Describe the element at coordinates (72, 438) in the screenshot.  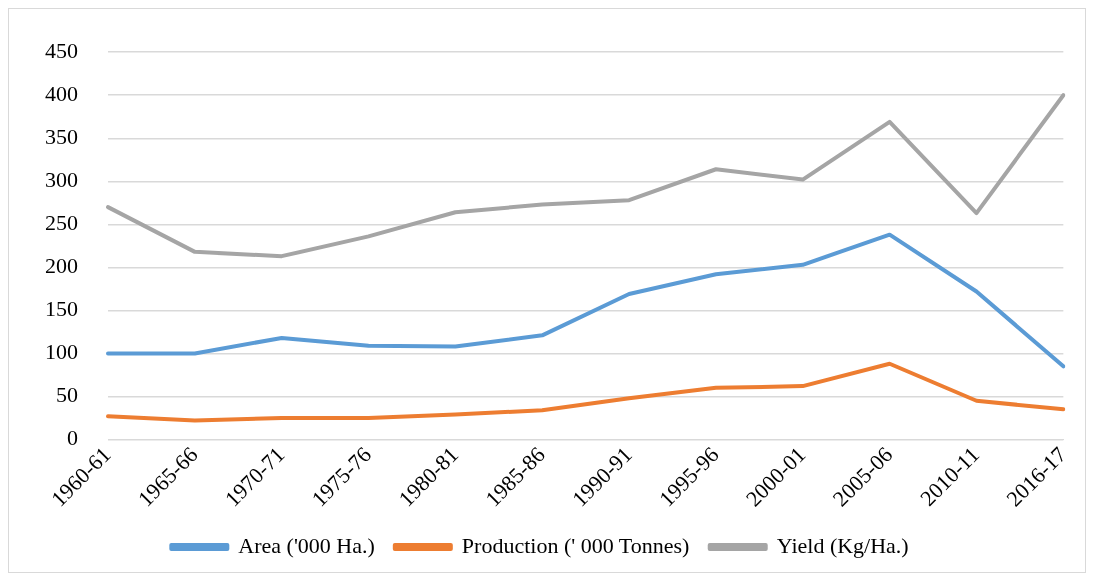
I see `y-tick-label: 0` at that location.